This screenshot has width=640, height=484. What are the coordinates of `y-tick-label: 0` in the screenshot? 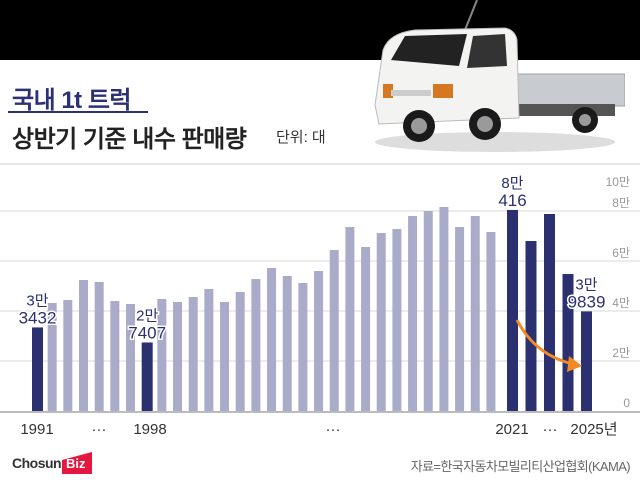 It's located at (626, 403).